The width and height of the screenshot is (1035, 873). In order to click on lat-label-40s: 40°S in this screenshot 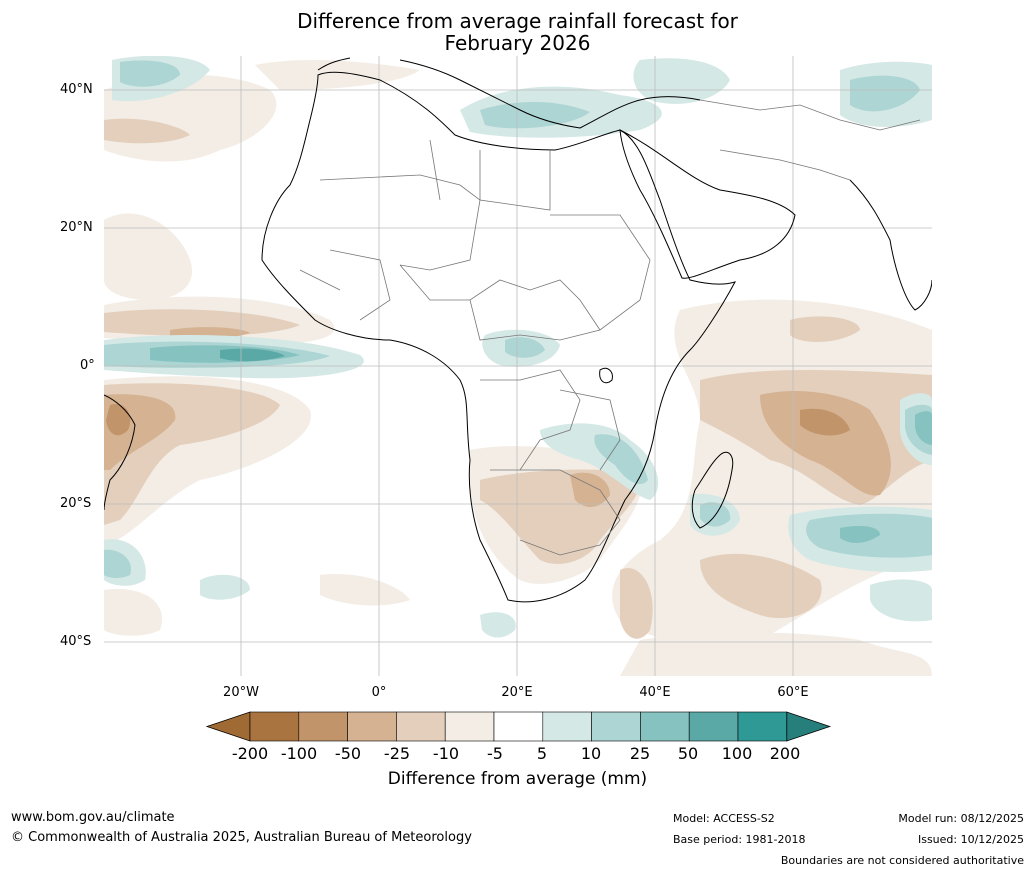, I will do `click(76, 641)`.